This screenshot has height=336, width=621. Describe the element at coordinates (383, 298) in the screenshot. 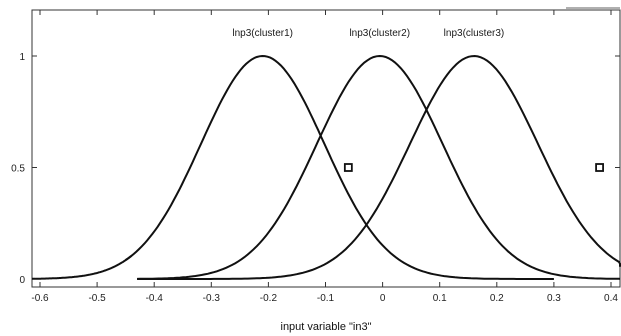

I see `x-tick-label: 0` at that location.